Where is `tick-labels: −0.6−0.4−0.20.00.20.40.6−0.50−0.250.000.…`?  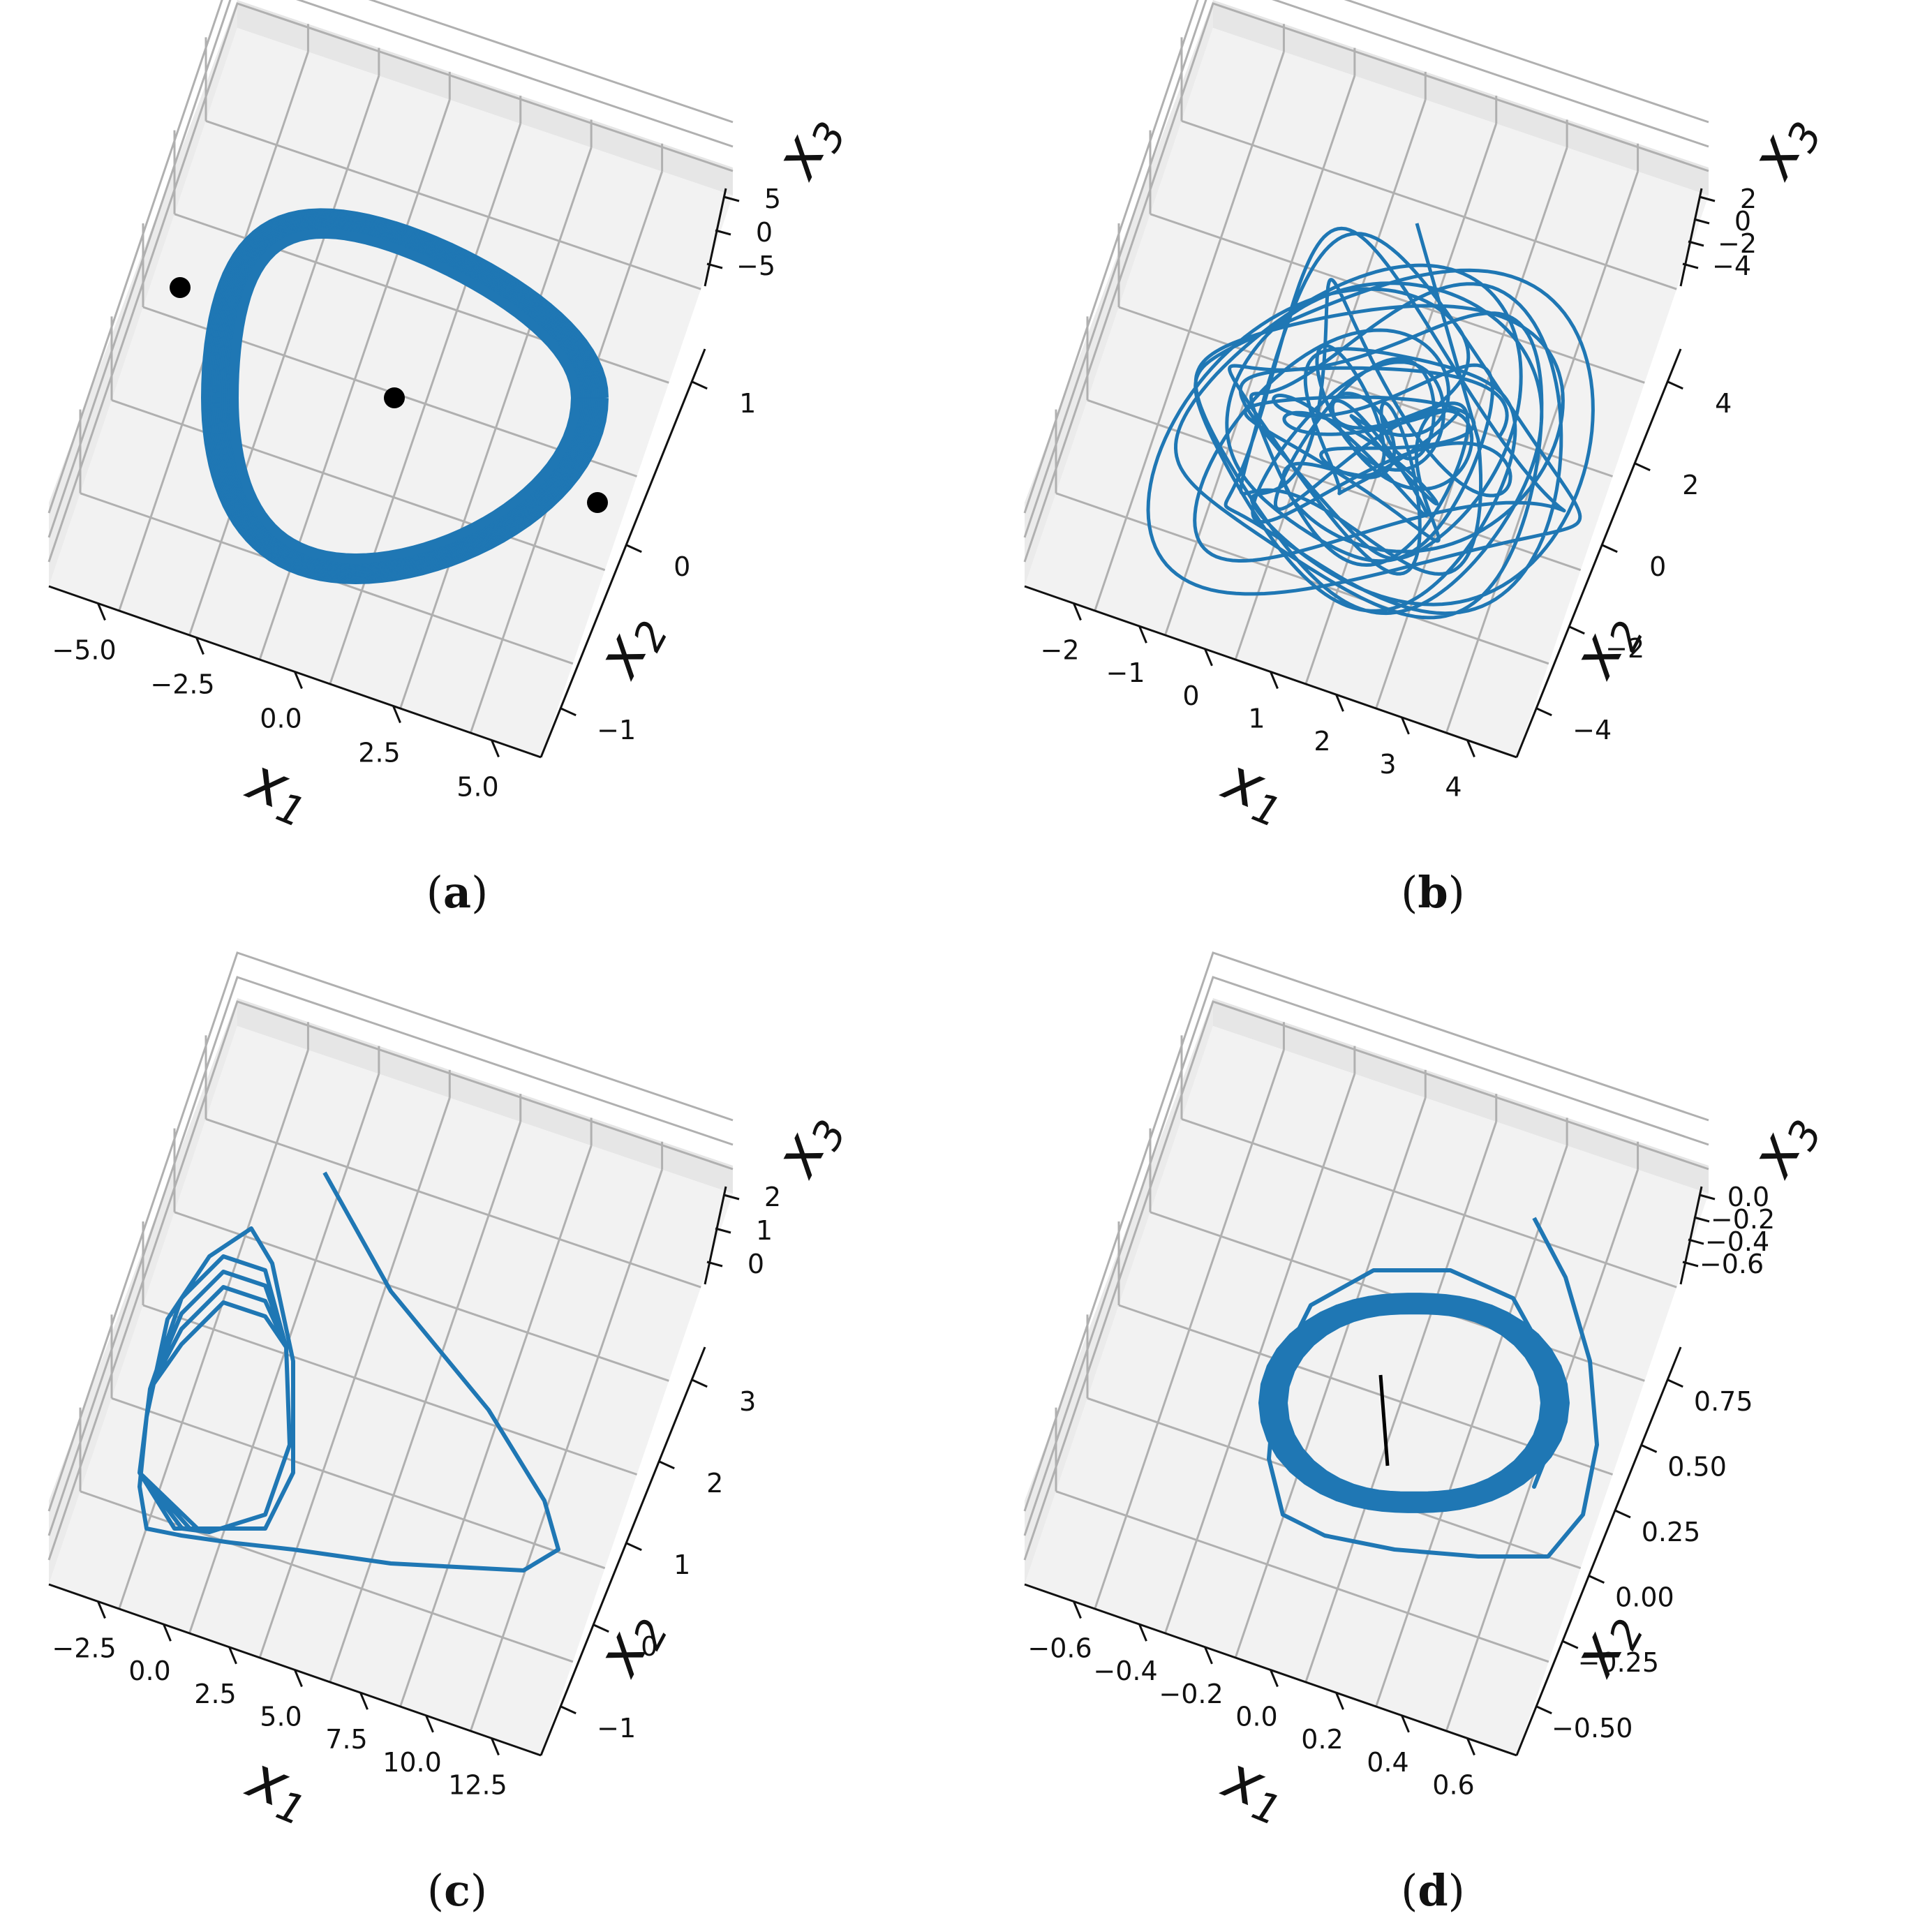 tick-labels: −0.6−0.4−0.20.00.20.40.6−0.50−0.250.000.… is located at coordinates (1401, 1491).